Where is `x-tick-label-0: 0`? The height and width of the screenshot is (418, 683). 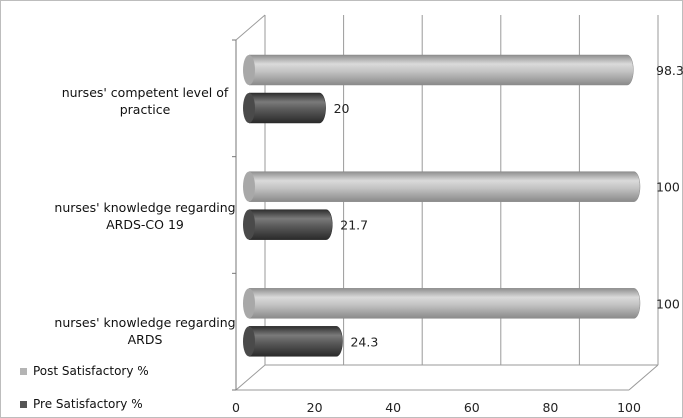
x-tick-label-0: 0 is located at coordinates (236, 407).